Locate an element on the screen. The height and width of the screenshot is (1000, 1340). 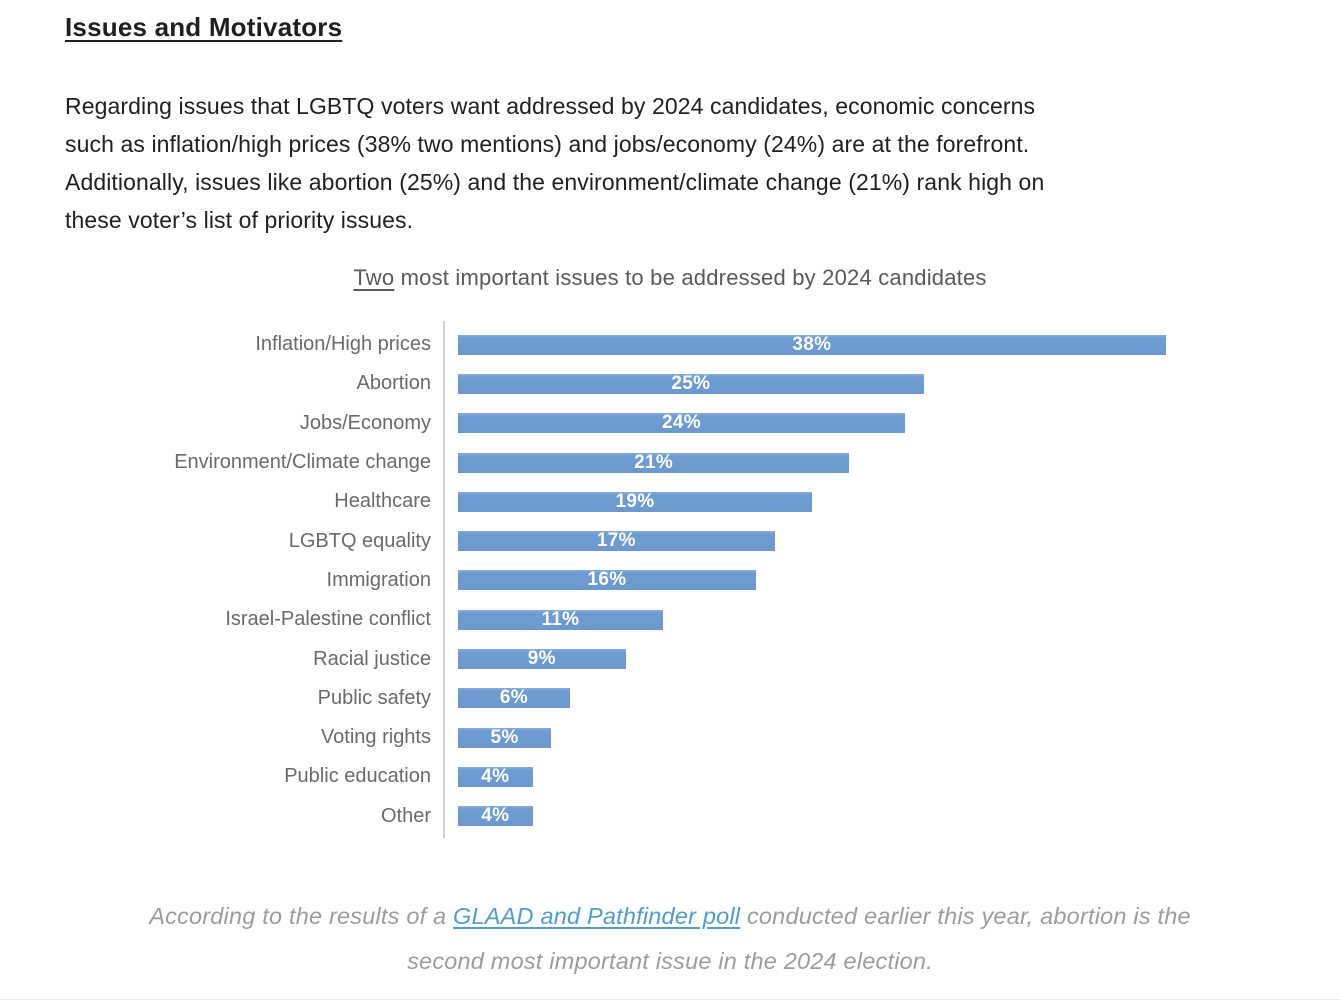
category-label: Jobs/Economy is located at coordinates (365, 422).